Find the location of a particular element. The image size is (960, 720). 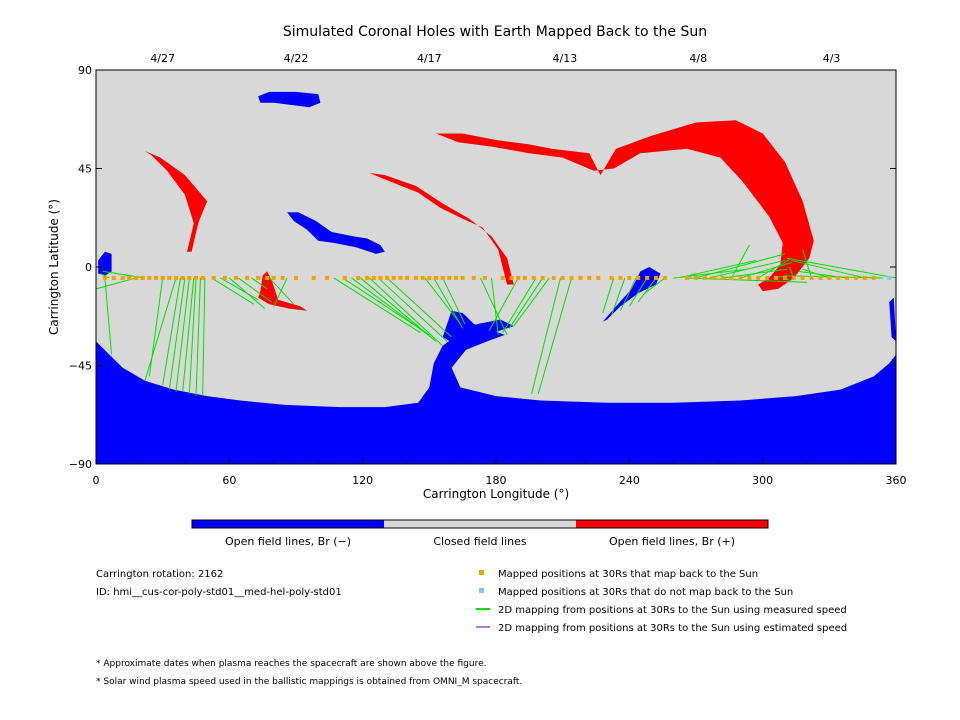

x-tick-label-300: 300 is located at coordinates (762, 480).